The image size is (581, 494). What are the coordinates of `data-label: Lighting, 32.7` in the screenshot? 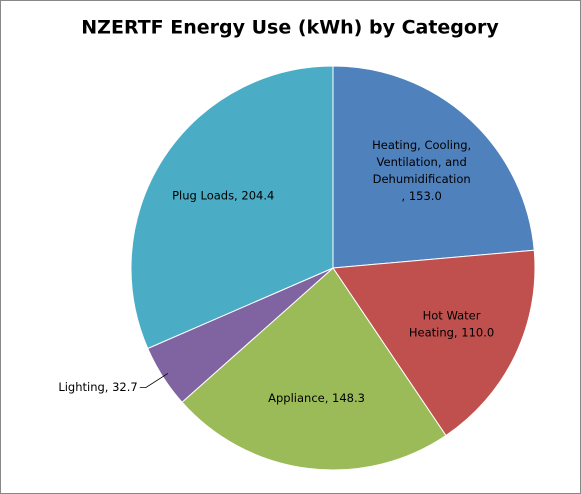 It's located at (97, 387).